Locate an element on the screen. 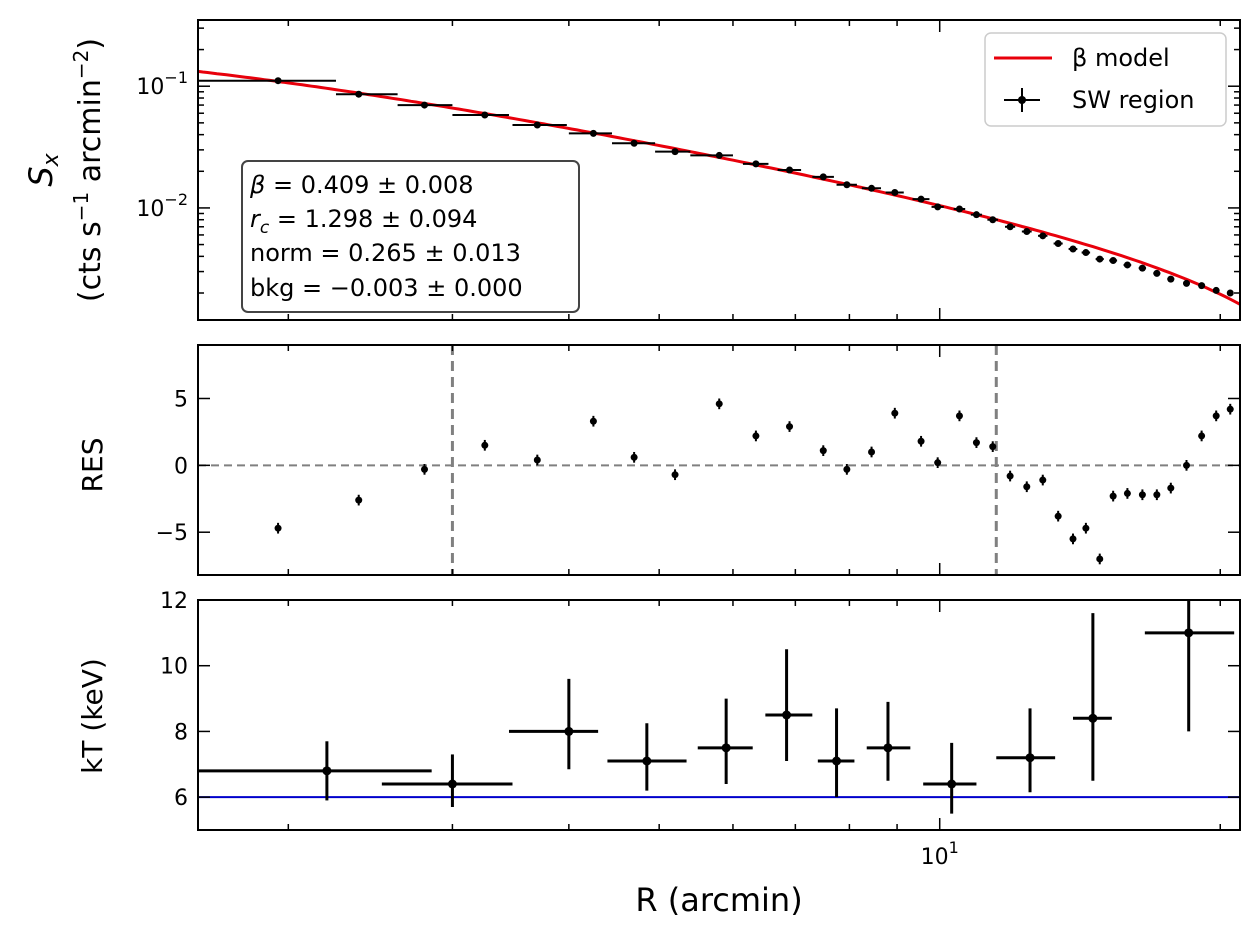 This screenshot has width=1260, height=940. bot-ytick-label: 6 is located at coordinates (181, 798).